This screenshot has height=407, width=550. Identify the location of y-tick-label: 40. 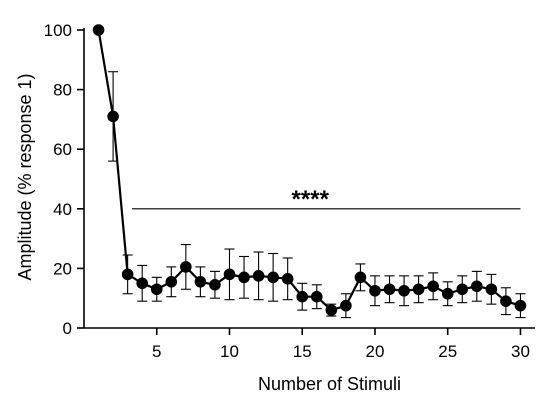
(62, 209).